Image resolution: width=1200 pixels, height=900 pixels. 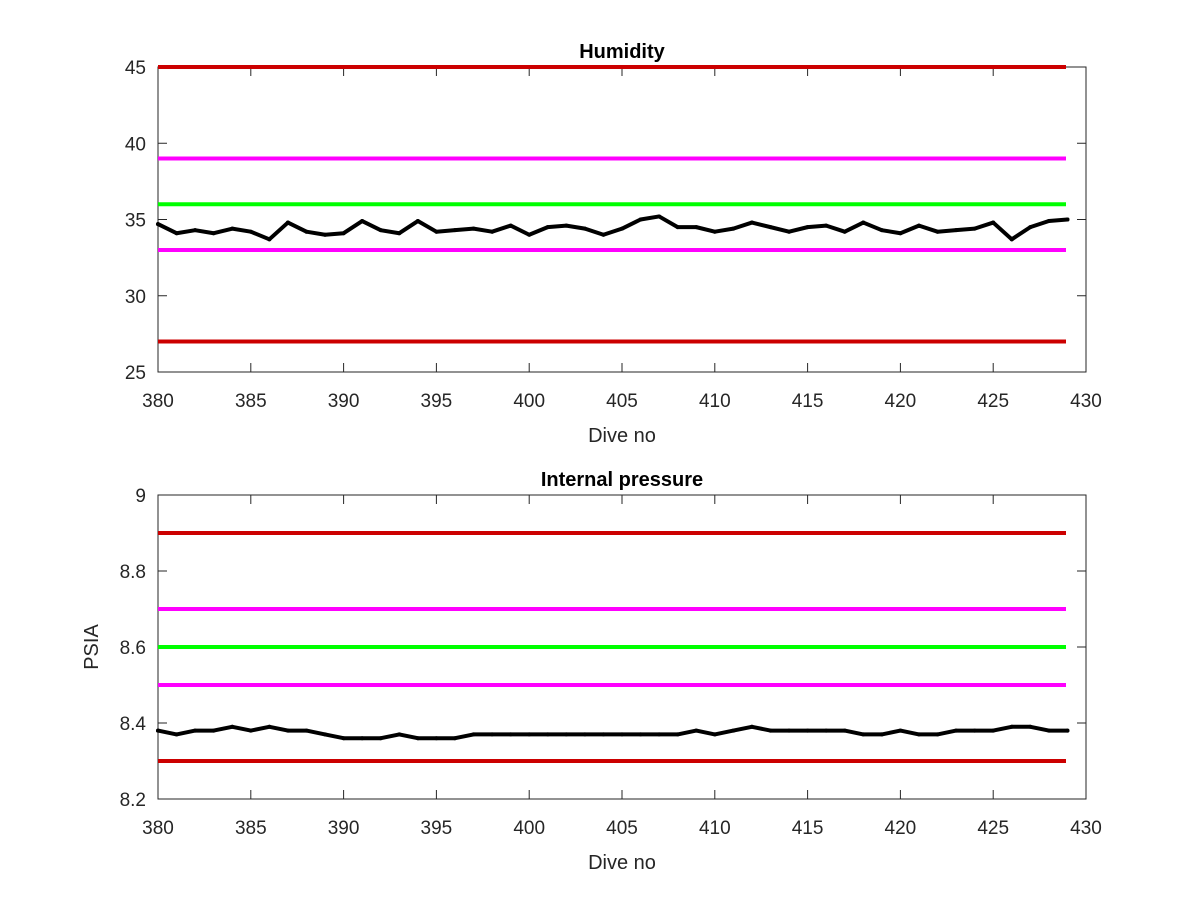 What do you see at coordinates (133, 572) in the screenshot?
I see `y-tick-label: 8.8` at bounding box center [133, 572].